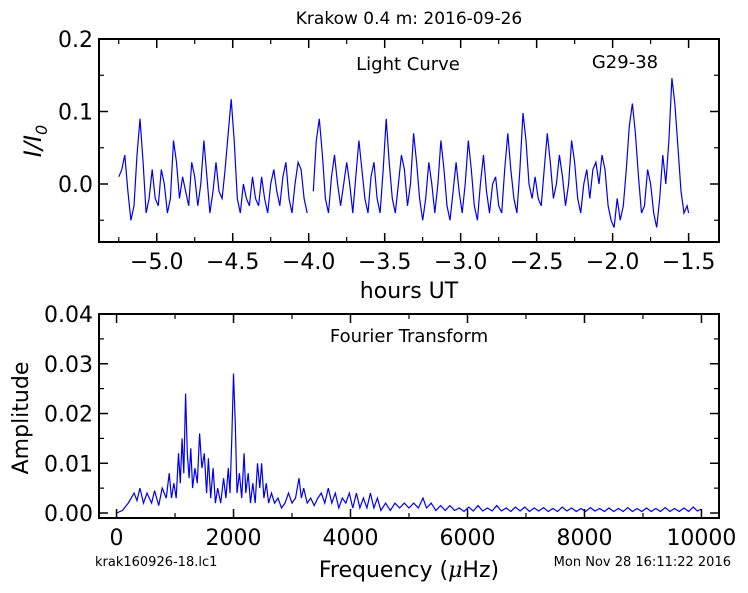 Image resolution: width=748 pixels, height=593 pixels. What do you see at coordinates (68, 315) in the screenshot?
I see `fourier-ytick-label: 0.04` at bounding box center [68, 315].